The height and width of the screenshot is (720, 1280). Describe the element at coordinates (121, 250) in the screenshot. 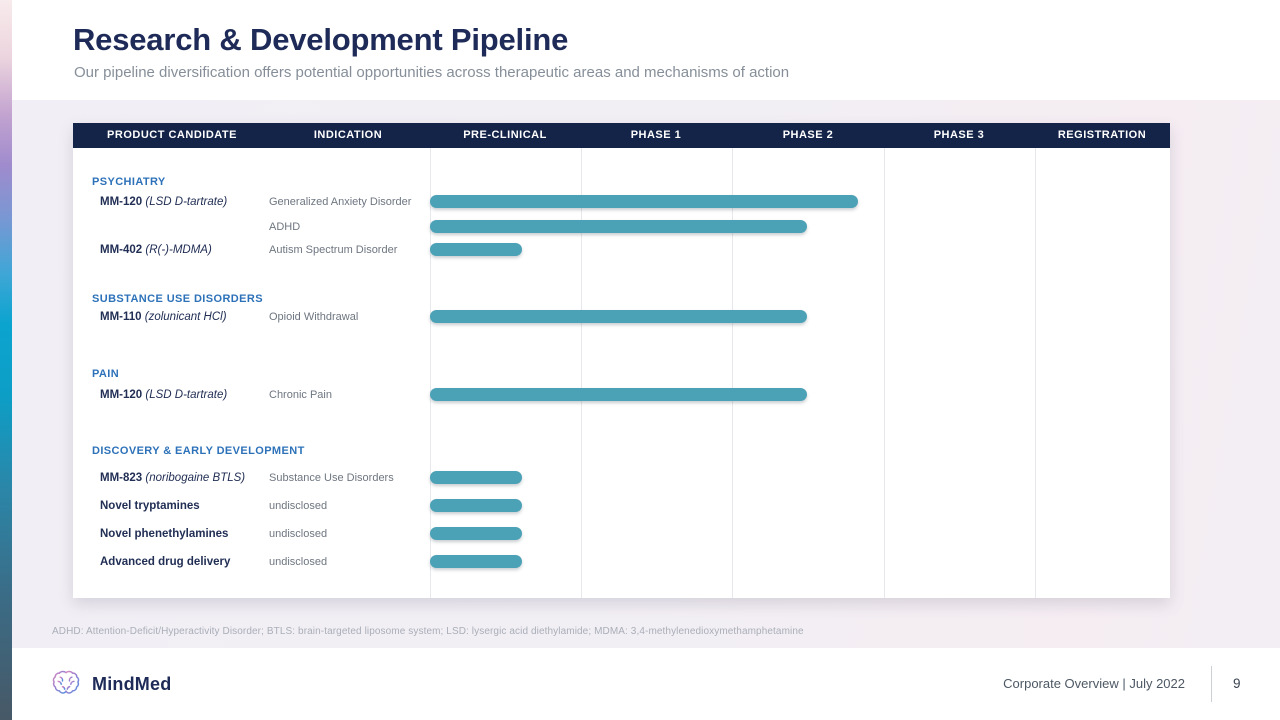

I see `product-code: MM-402` at that location.